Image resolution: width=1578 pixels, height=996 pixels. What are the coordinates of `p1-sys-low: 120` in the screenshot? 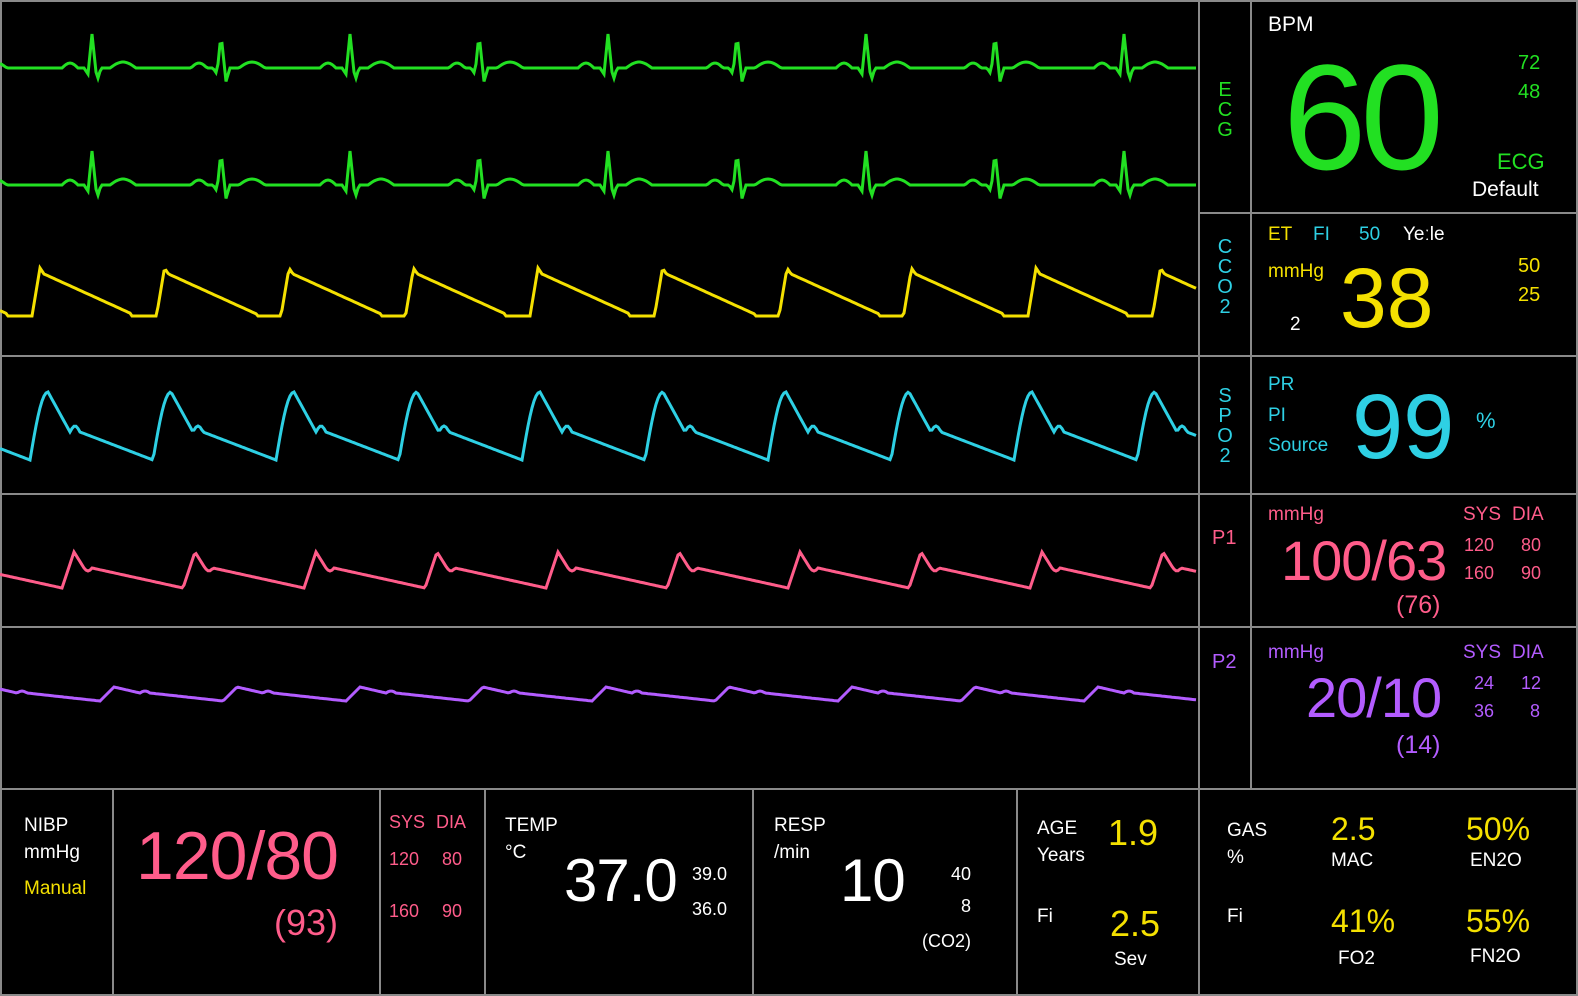 It's located at (1479, 545).